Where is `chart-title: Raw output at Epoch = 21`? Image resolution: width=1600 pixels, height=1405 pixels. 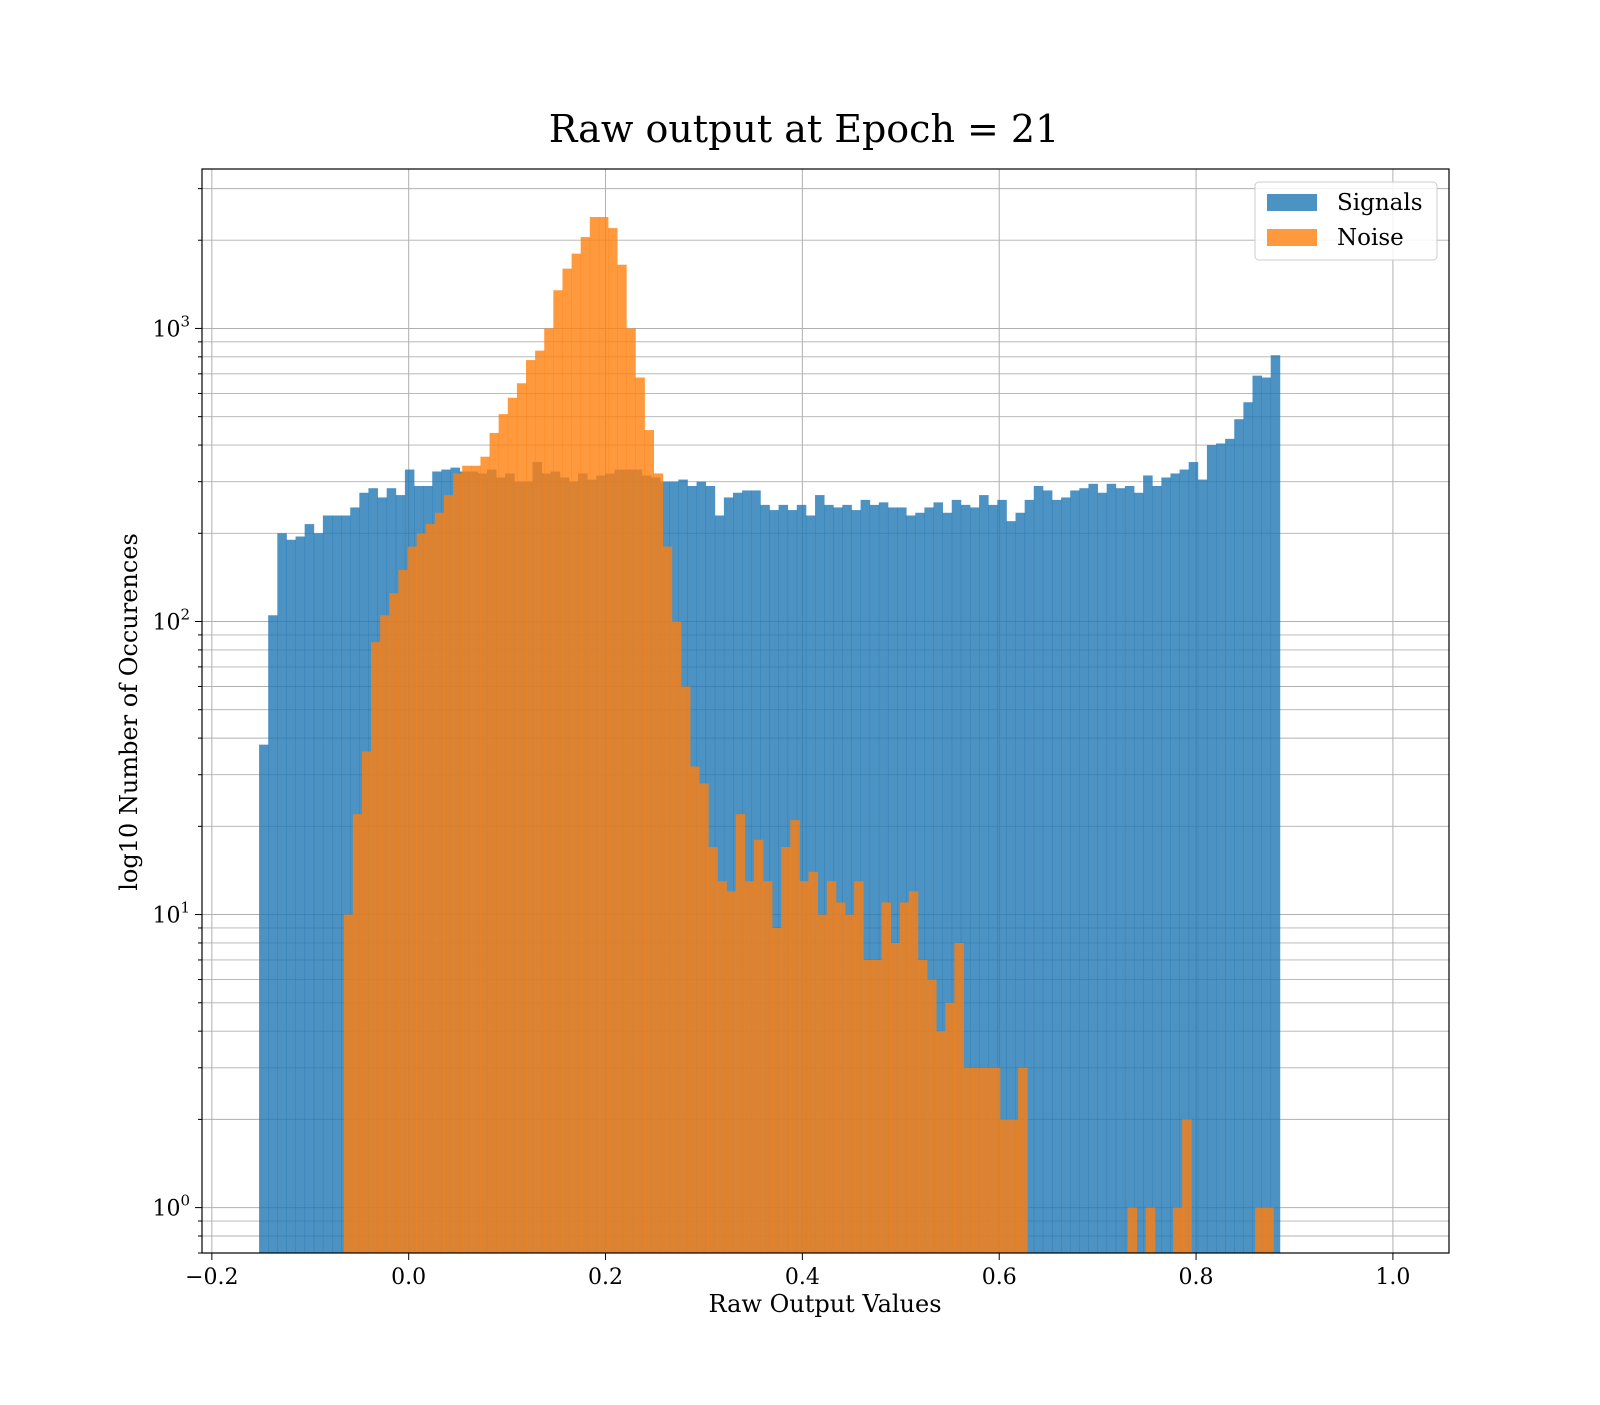 chart-title: Raw output at Epoch = 21 is located at coordinates (804, 129).